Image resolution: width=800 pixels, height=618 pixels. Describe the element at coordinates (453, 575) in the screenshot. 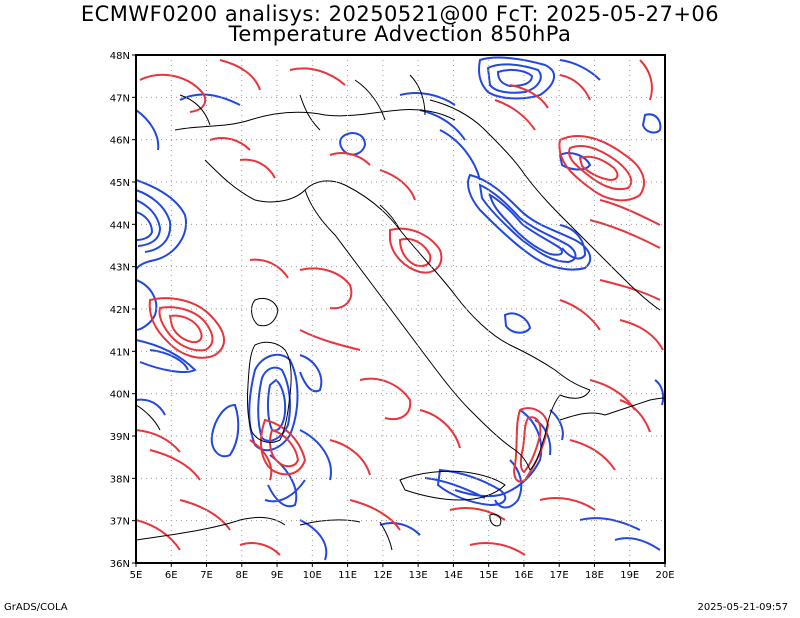

I see `lon-label: 14E` at that location.